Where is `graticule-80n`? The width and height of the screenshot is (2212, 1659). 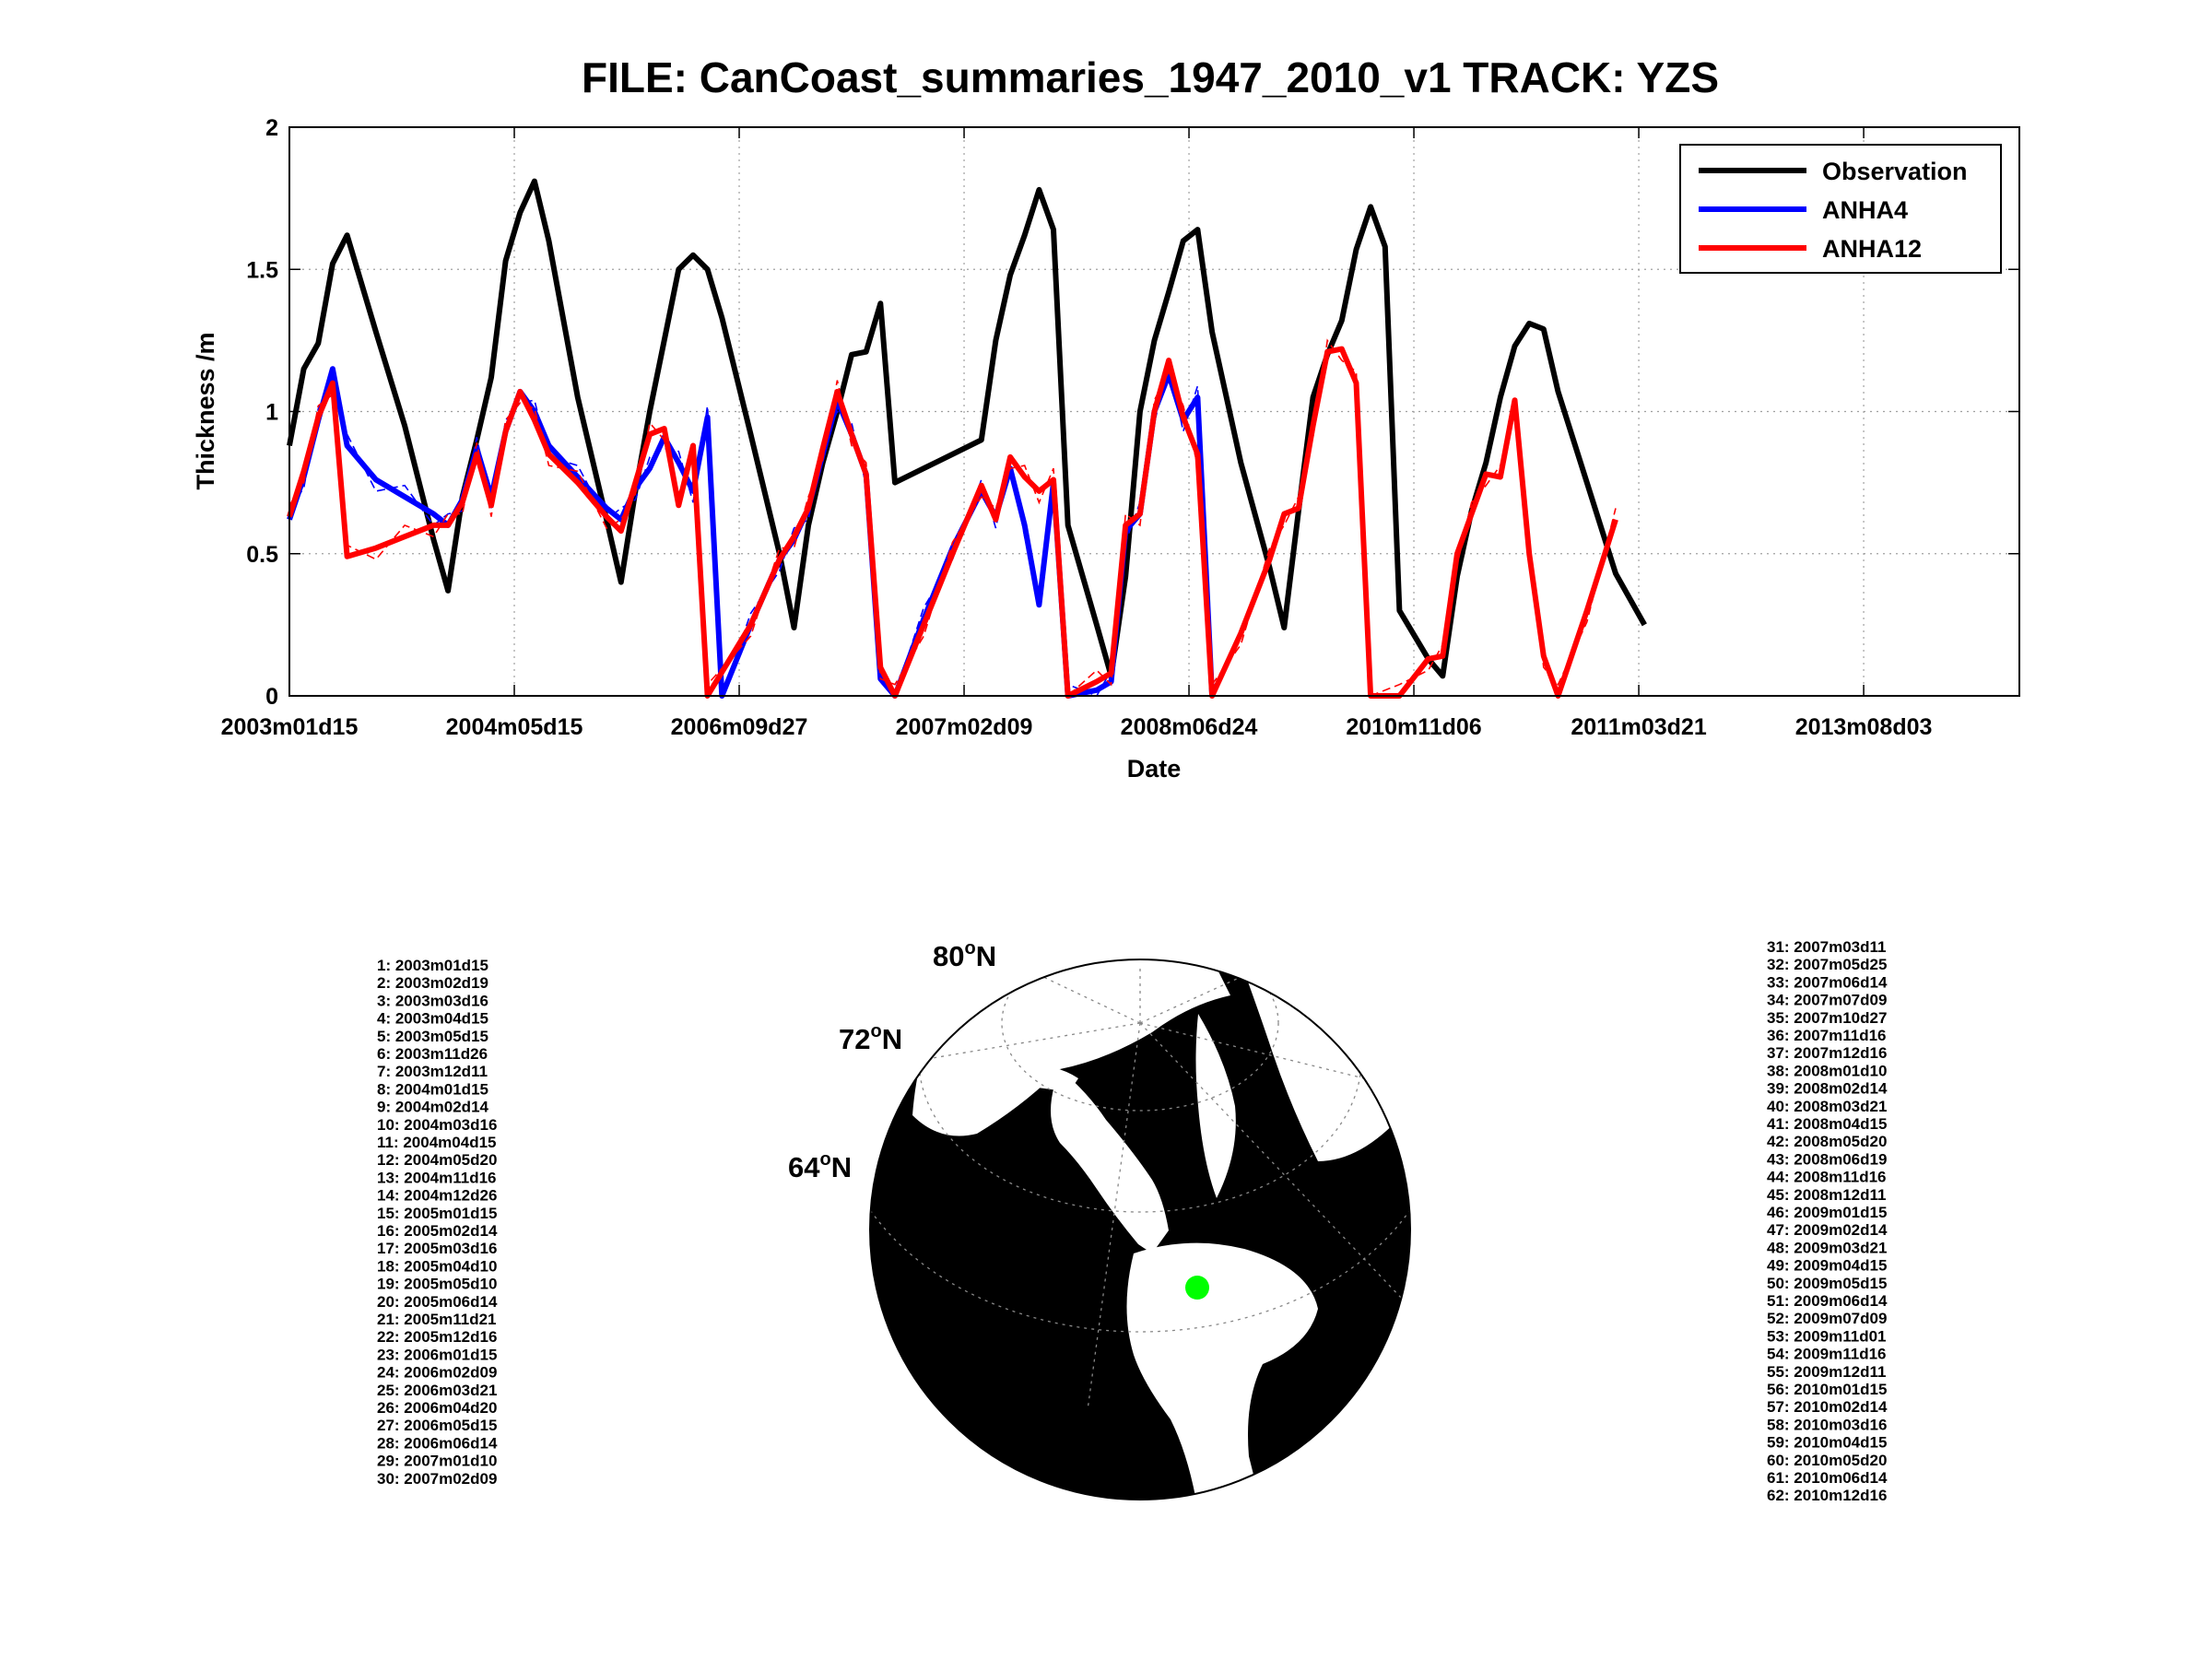
graticule-80n is located at coordinates (1140, 1035).